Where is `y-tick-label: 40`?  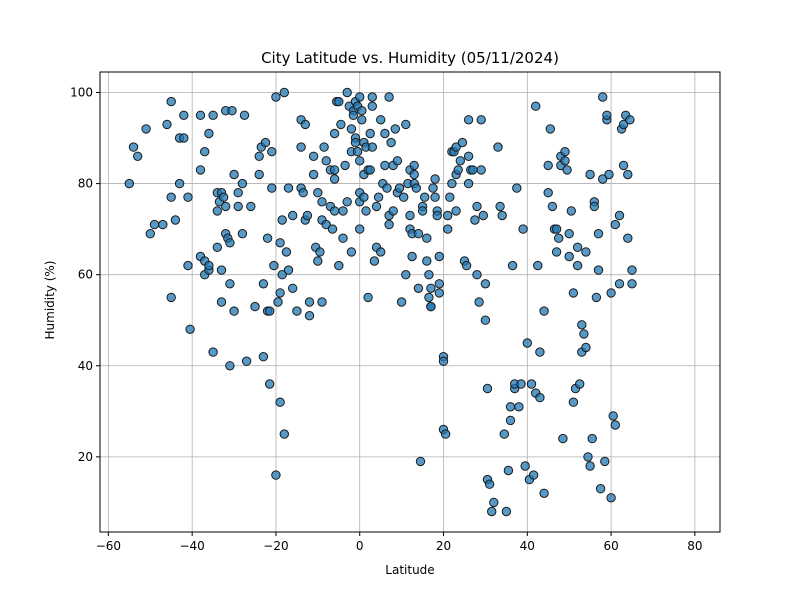 y-tick-label: 40 is located at coordinates (85, 366).